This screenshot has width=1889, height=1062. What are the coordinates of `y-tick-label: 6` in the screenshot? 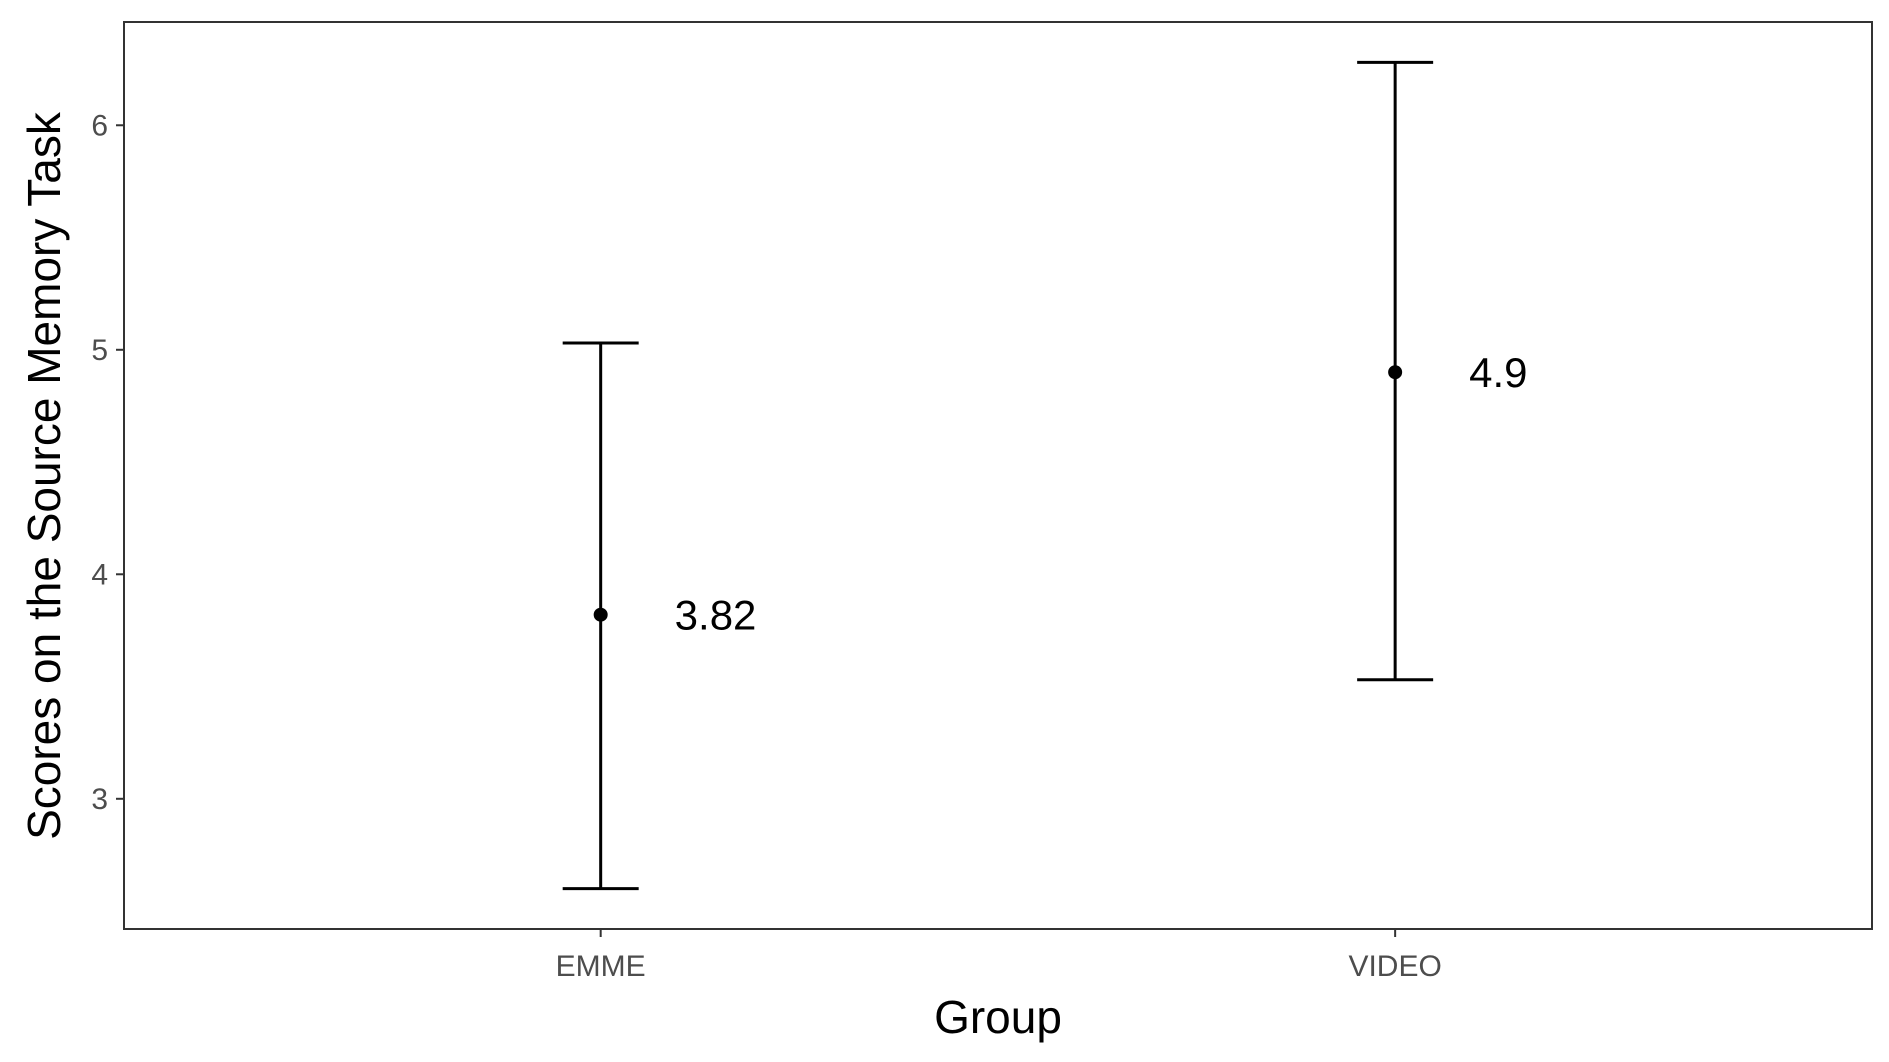 It's located at (99, 125).